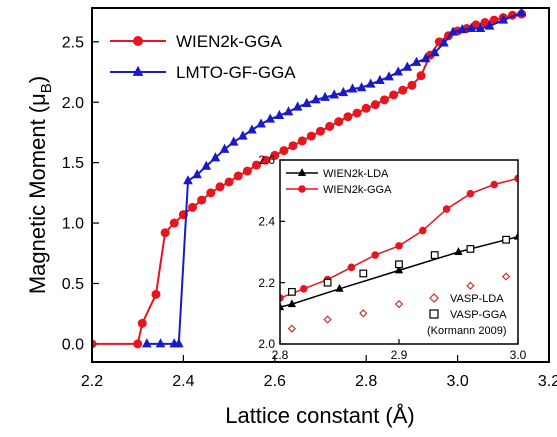 This screenshot has width=557, height=437. Describe the element at coordinates (302, 172) in the screenshot. I see `inset-legend-marker-wien2k-lda` at that location.